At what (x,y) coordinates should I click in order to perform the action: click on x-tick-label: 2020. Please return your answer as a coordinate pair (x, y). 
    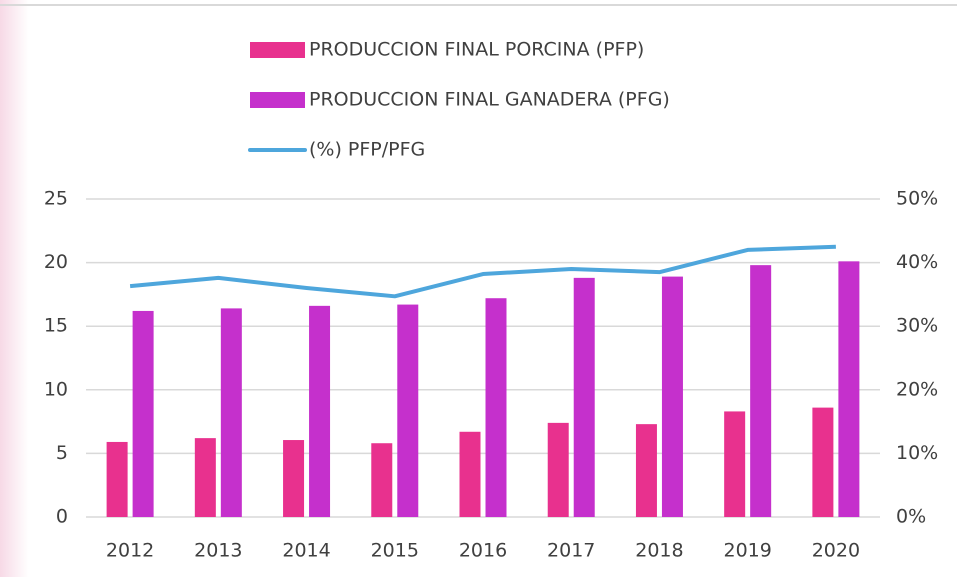
    Looking at the image, I should click on (836, 551).